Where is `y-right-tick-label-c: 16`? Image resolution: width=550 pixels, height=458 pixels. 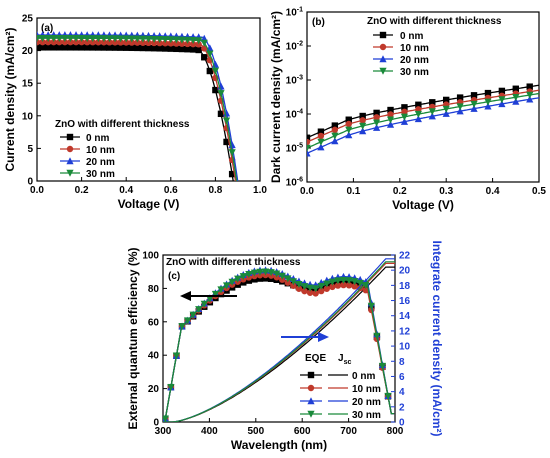 y-right-tick-label-c: 16 is located at coordinates (405, 301).